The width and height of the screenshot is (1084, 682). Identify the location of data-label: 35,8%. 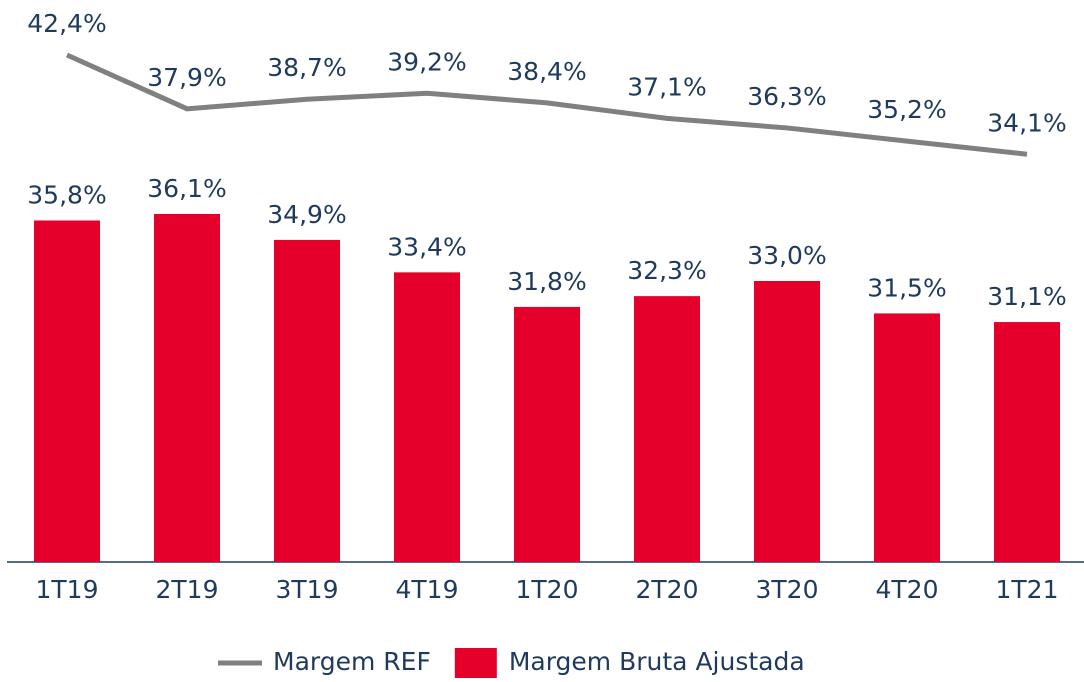
(66, 194).